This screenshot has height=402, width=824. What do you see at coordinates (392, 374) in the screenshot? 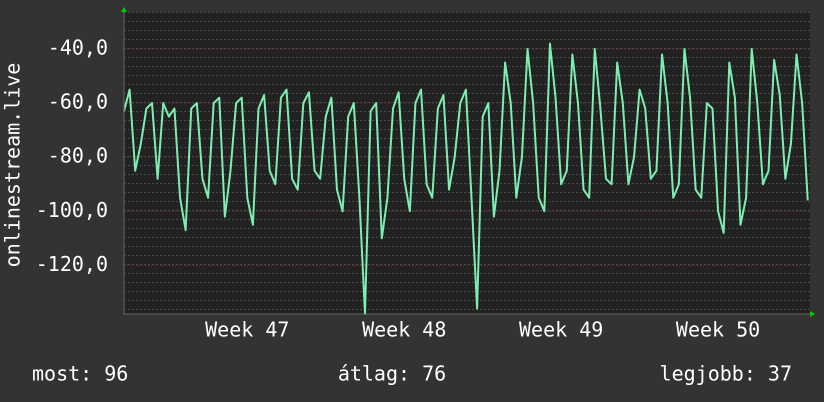
I see `stat-average: átlag: 76` at bounding box center [392, 374].